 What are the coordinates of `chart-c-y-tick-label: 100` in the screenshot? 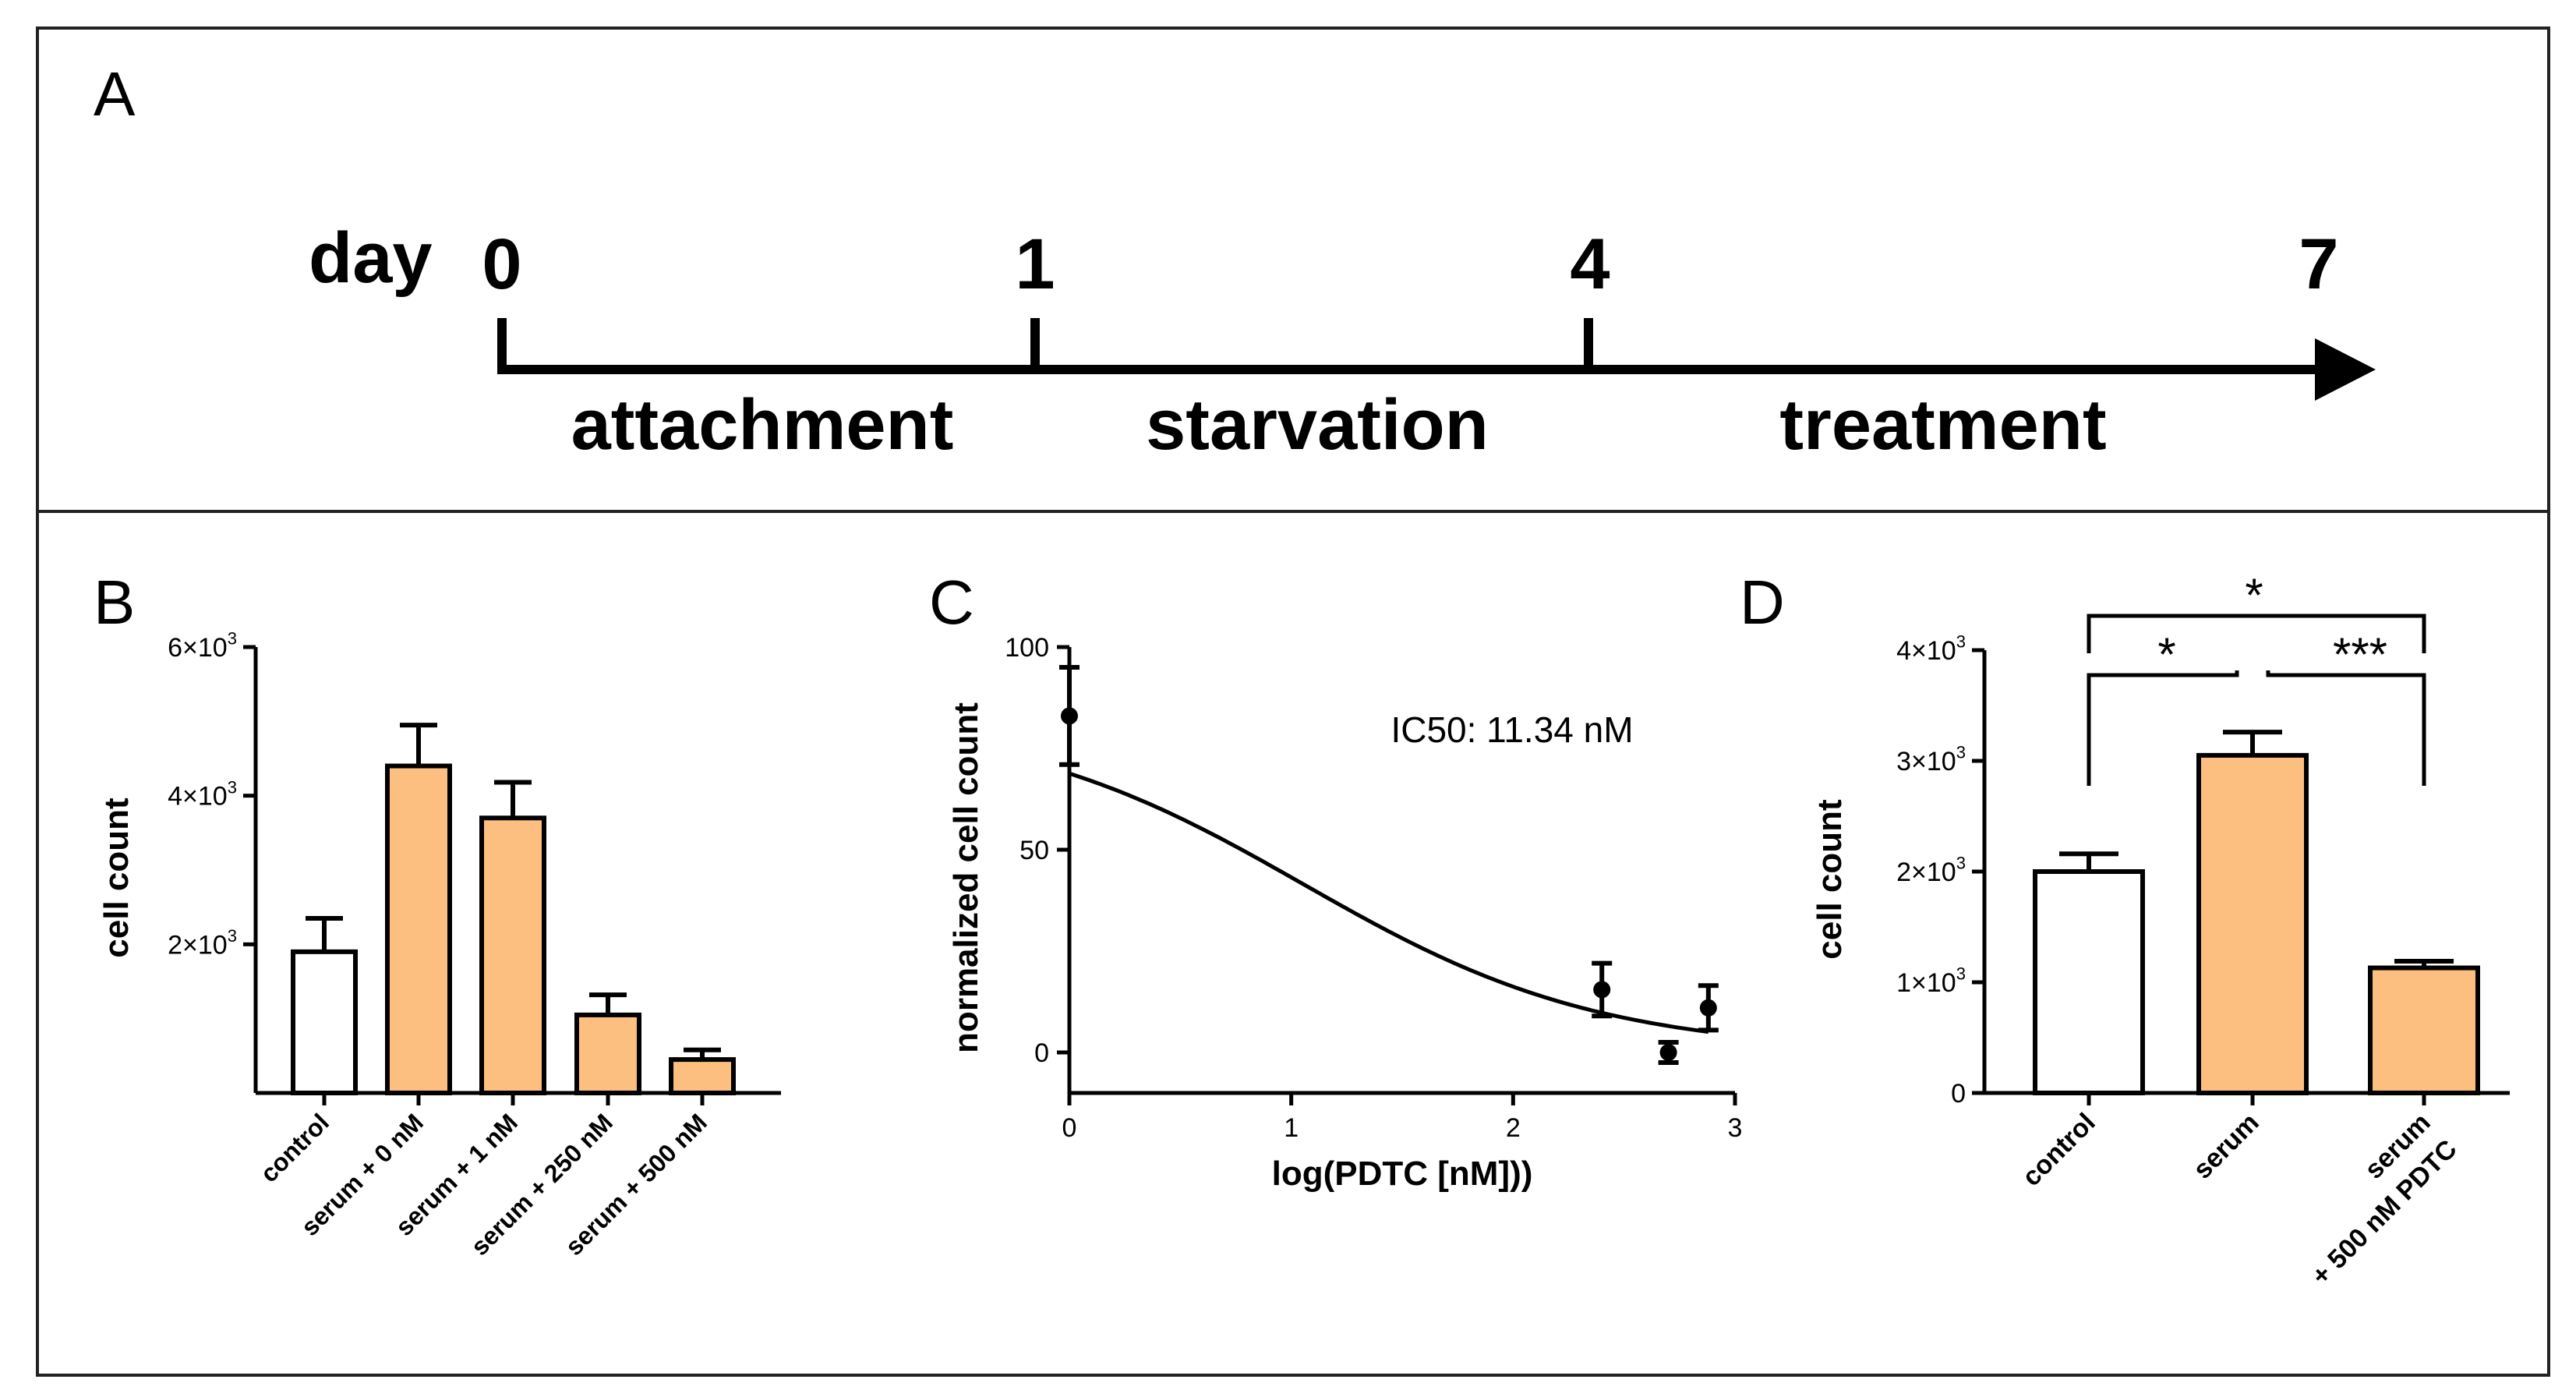 It's located at (1027, 648).